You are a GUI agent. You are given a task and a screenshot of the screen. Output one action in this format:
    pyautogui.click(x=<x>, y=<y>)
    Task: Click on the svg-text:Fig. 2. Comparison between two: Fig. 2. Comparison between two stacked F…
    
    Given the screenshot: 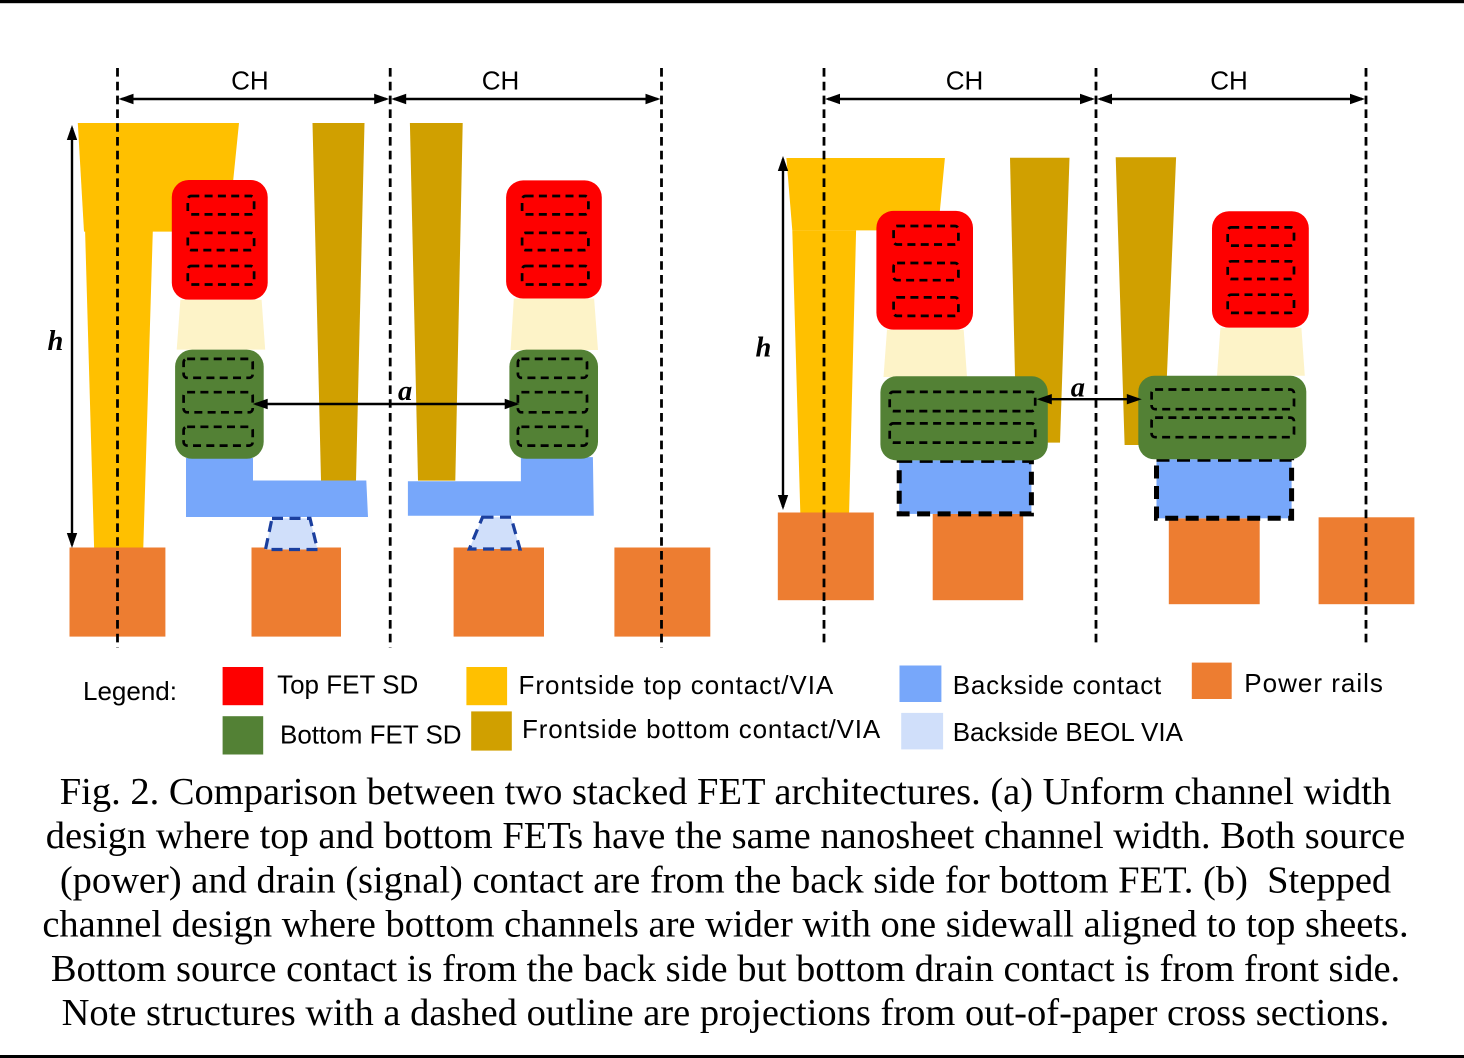 What is the action you would take?
    pyautogui.click(x=725, y=792)
    